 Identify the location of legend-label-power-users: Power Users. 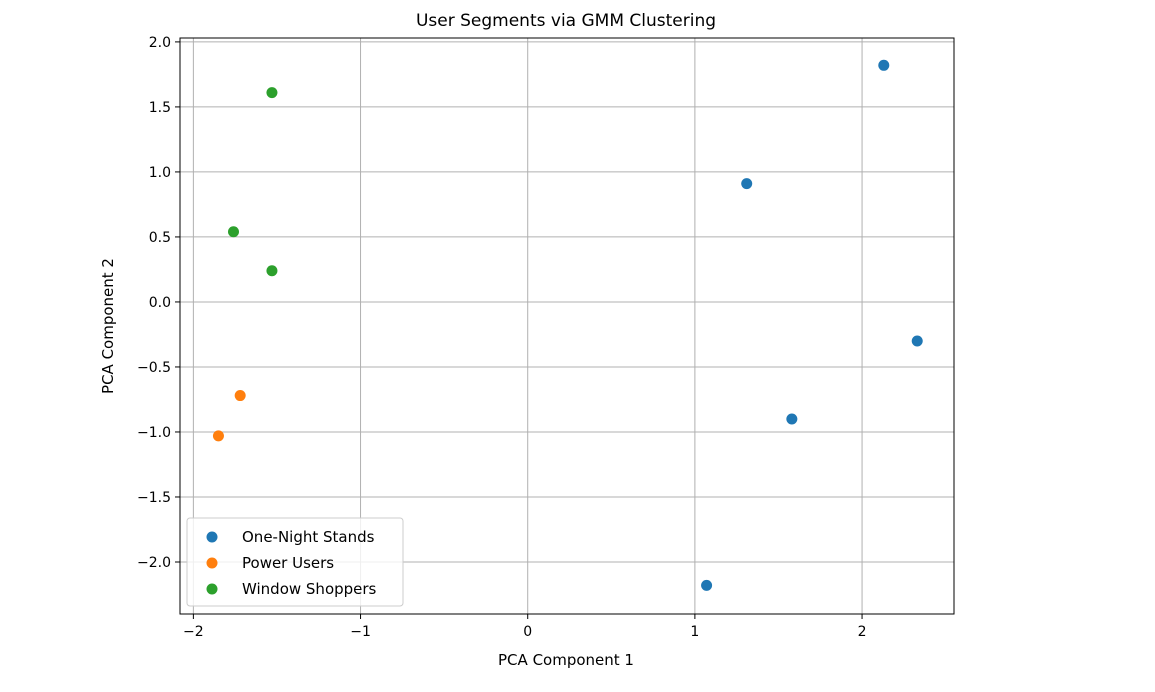
(288, 563).